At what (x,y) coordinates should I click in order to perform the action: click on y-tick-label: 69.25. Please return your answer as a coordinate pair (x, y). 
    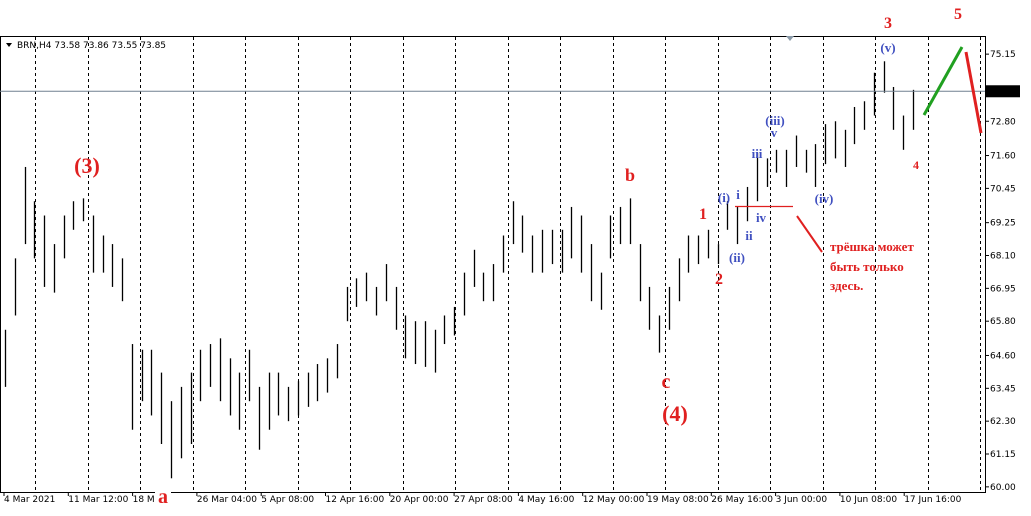
    Looking at the image, I should click on (1003, 224).